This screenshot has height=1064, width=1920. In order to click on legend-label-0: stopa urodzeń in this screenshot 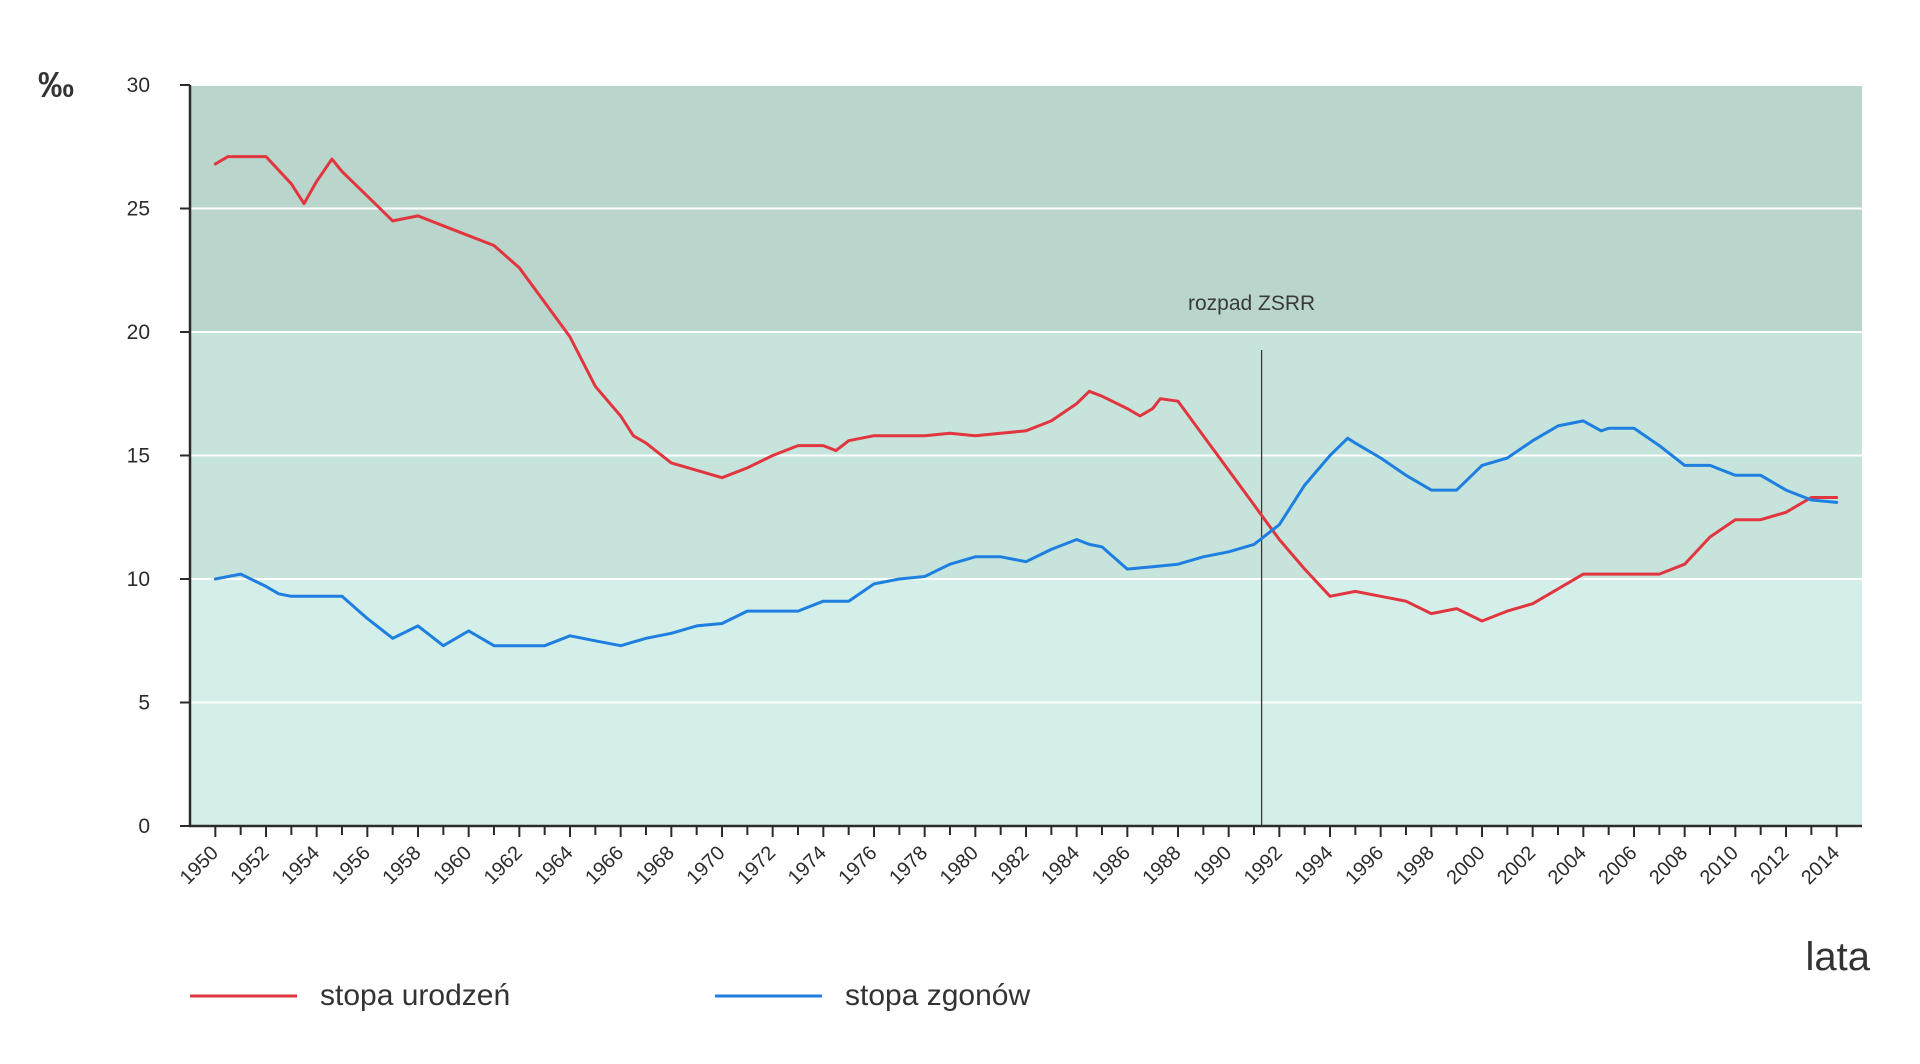, I will do `click(415, 995)`.